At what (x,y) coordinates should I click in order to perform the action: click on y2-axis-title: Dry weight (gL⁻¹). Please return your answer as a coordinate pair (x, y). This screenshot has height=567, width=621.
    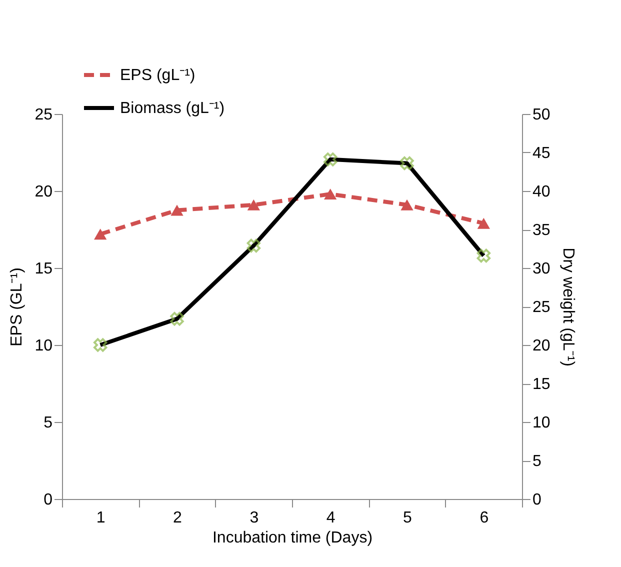
    Looking at the image, I should click on (567, 307).